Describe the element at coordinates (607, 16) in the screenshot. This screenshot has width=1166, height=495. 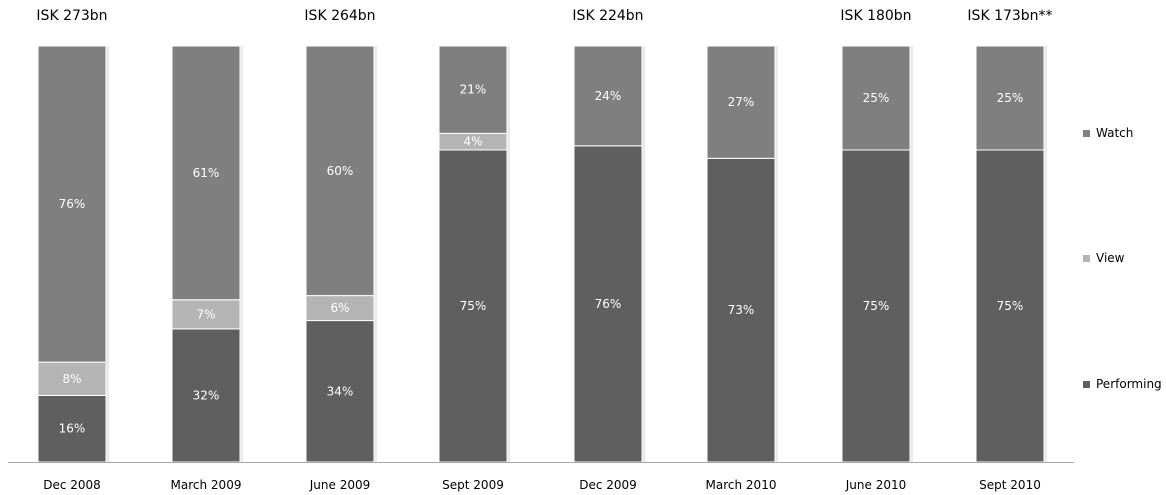
I see `total-label: ISK 224bn` at that location.